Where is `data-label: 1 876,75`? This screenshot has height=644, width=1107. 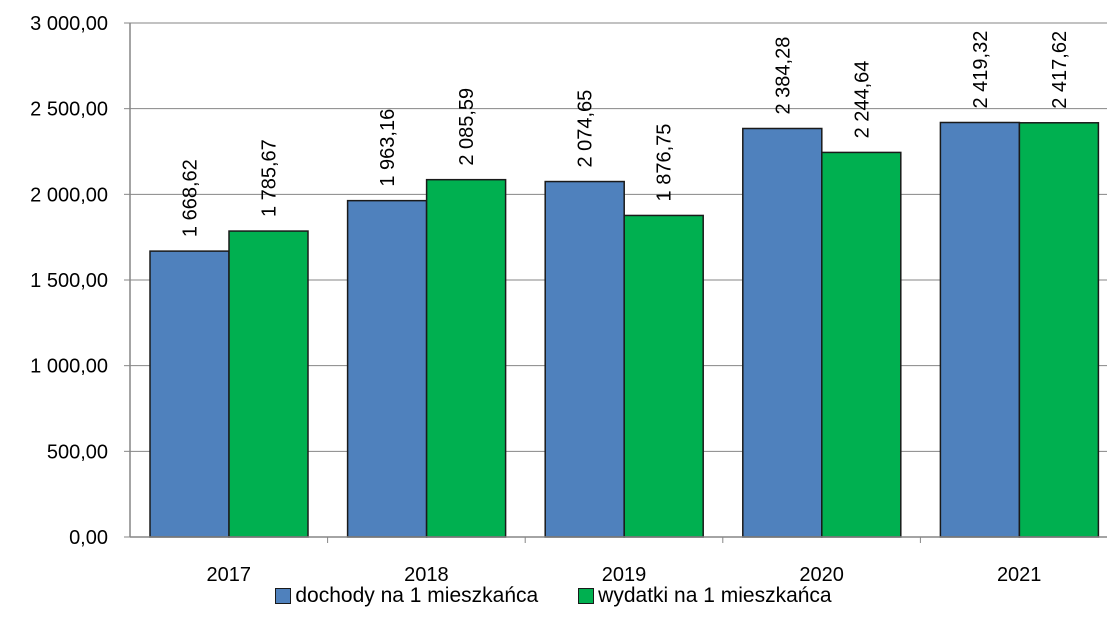 data-label: 1 876,75 is located at coordinates (665, 163).